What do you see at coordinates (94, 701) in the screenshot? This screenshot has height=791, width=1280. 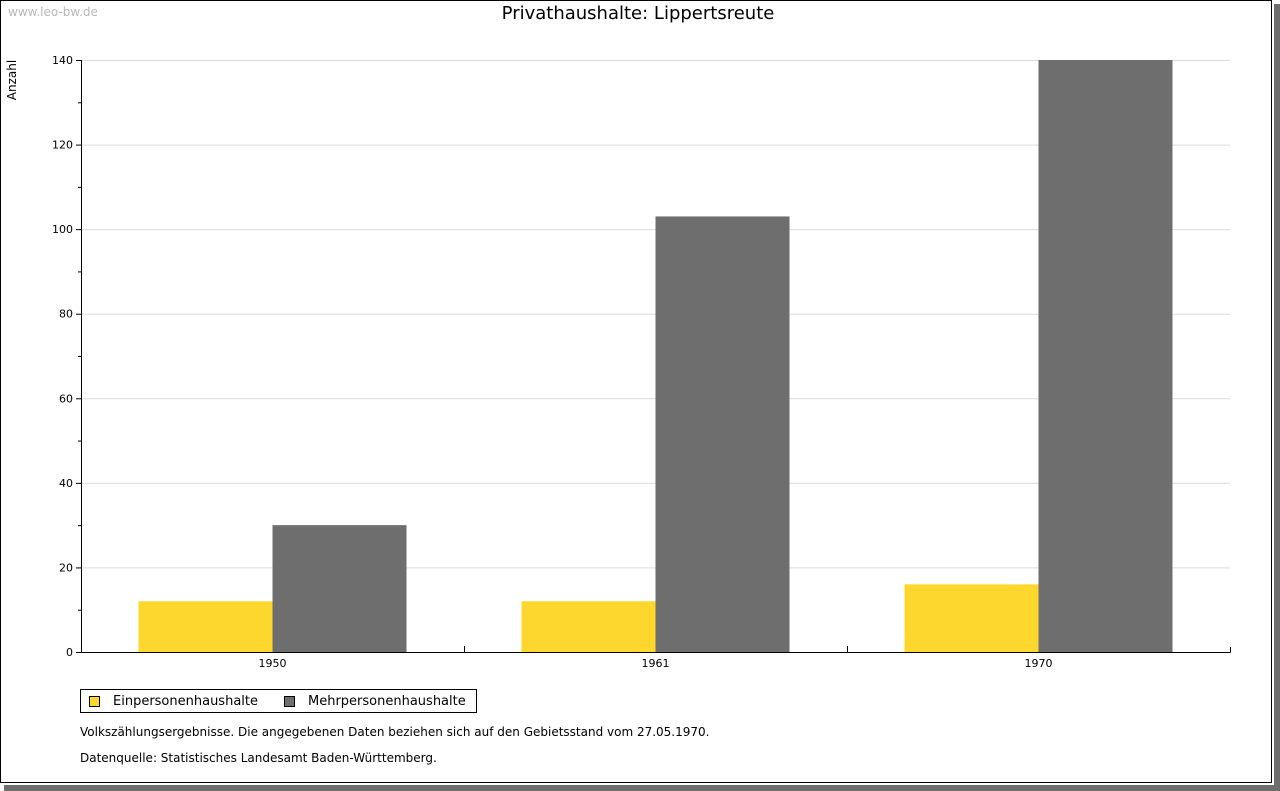 I see `legend-swatch-einpersonen` at bounding box center [94, 701].